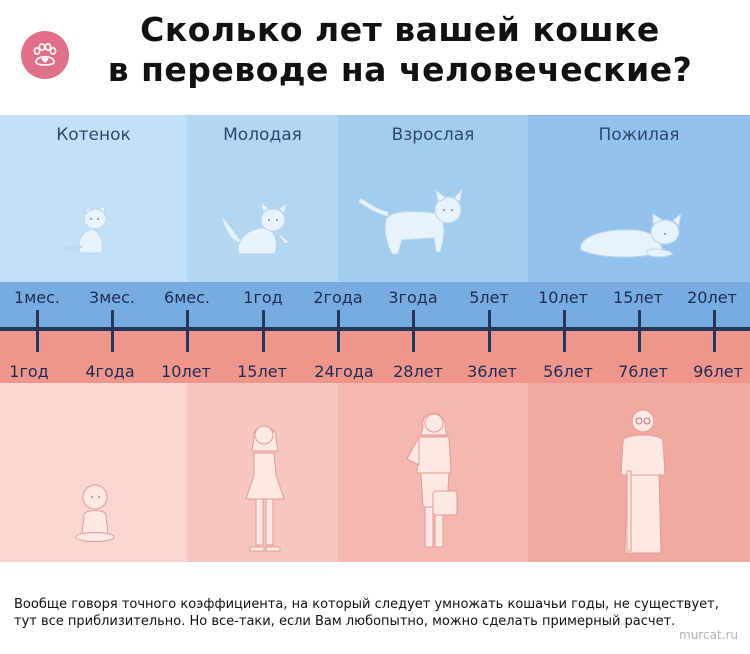 This screenshot has height=654, width=750. I want to click on human-age-label: 76лет, so click(643, 371).